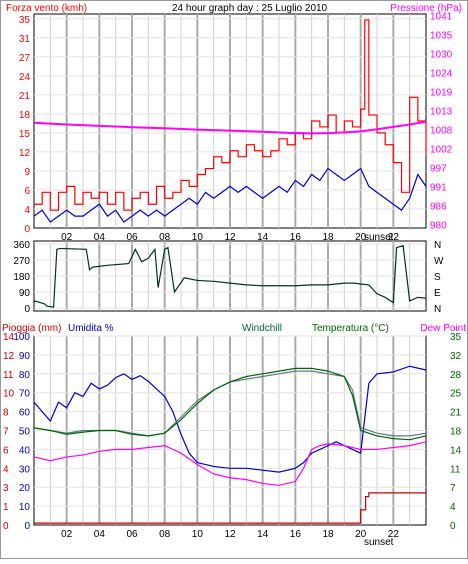 The width and height of the screenshot is (468, 564). I want to click on p3-right-tick-0: 0, so click(453, 526).